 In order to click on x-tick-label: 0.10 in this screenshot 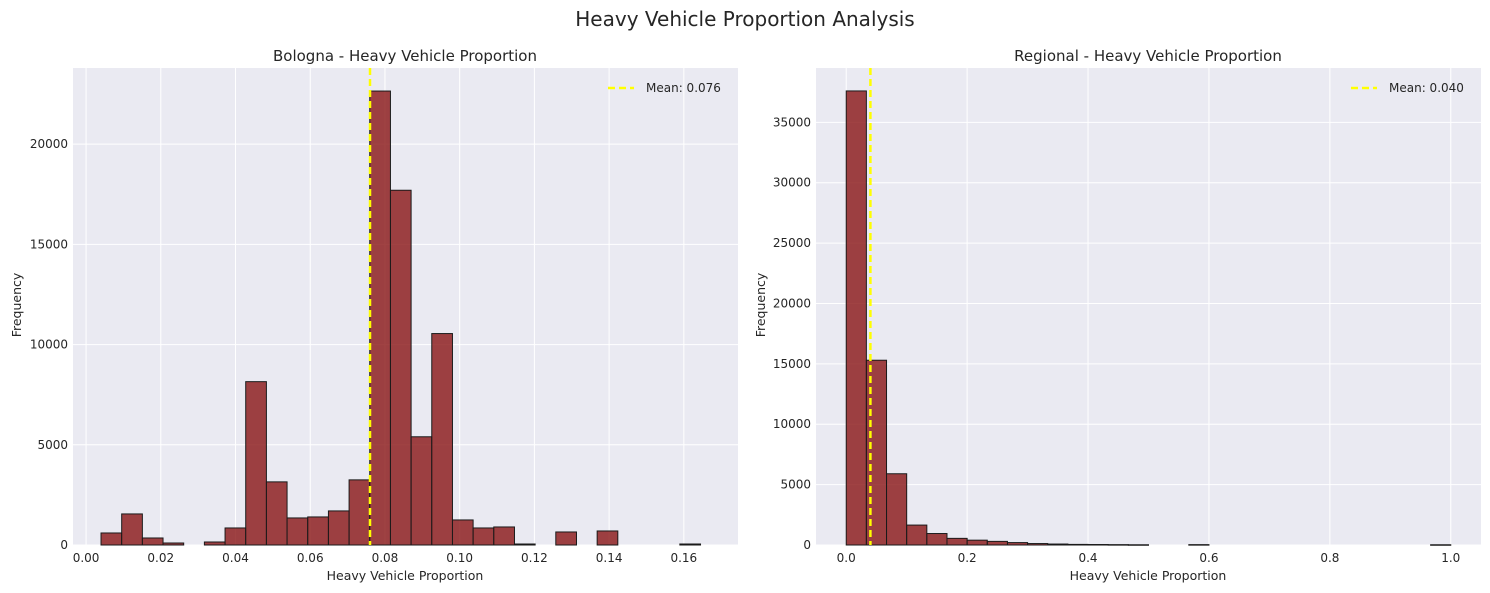, I will do `click(459, 558)`.